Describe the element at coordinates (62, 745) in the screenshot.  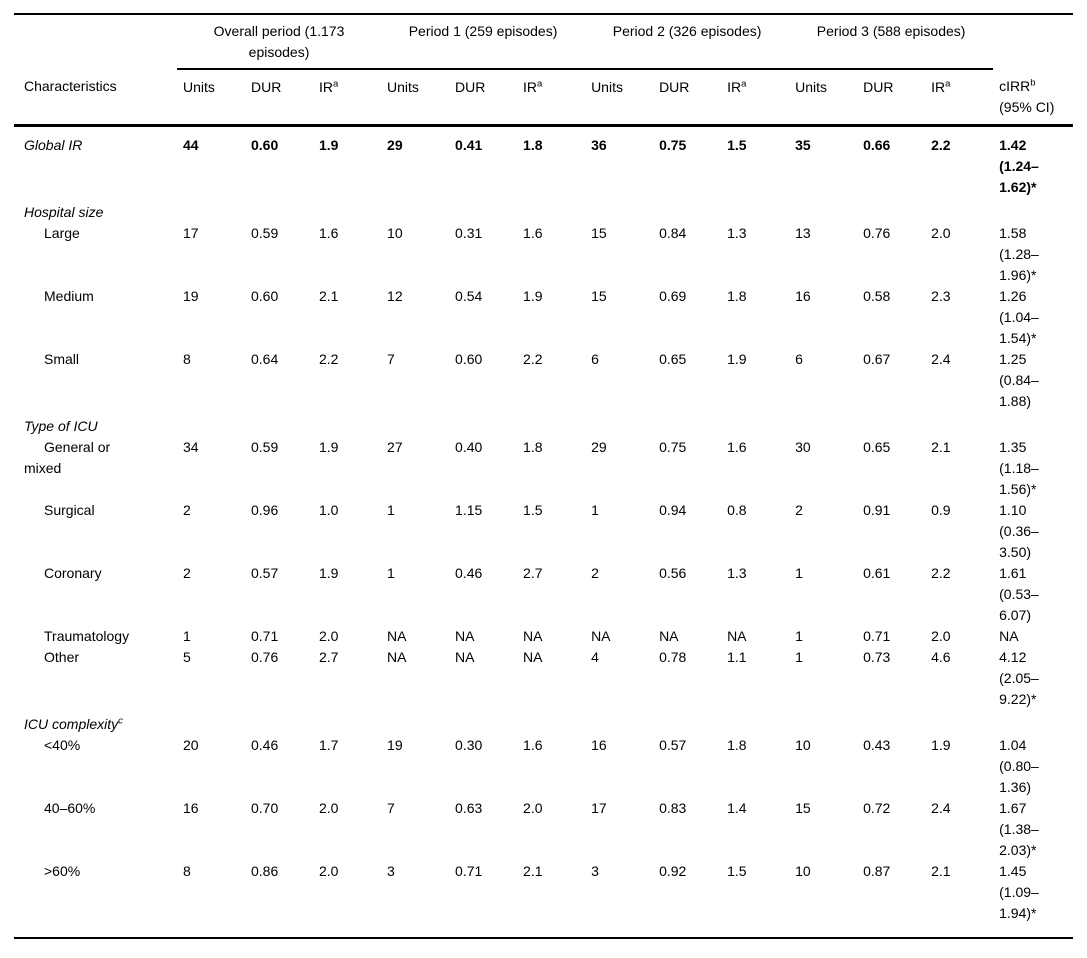
I see `row-label: <40%` at that location.